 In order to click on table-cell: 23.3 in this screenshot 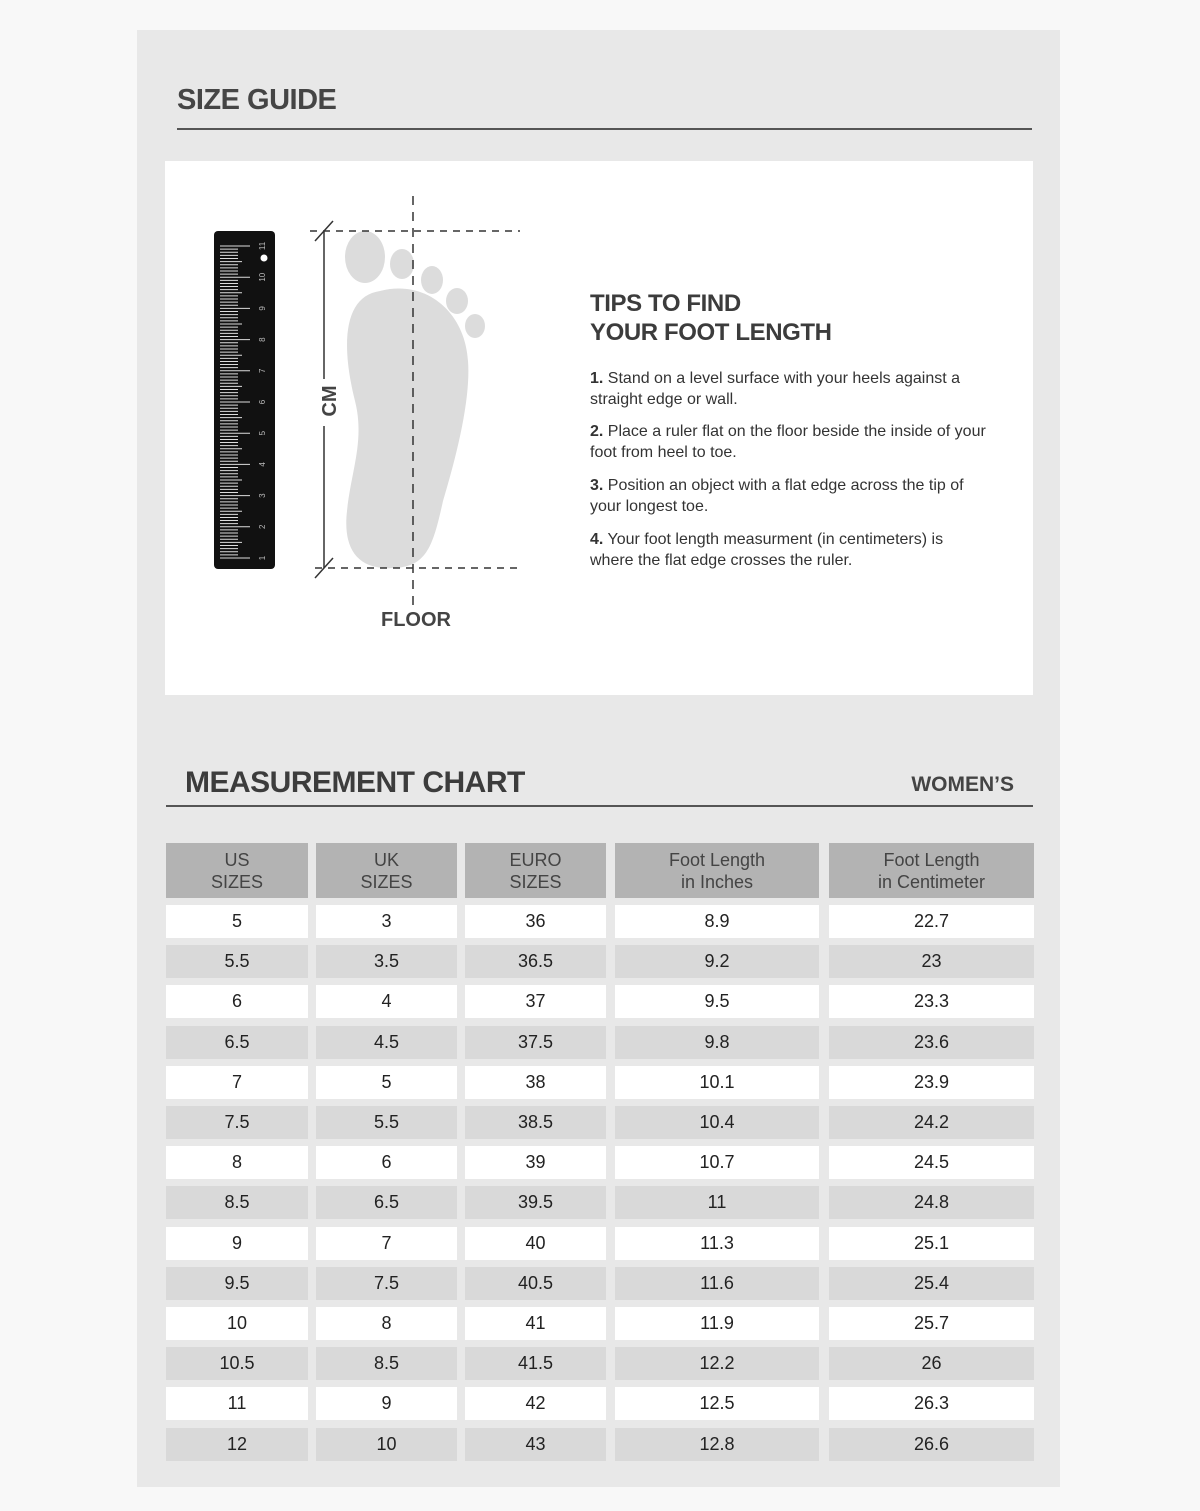, I will do `click(931, 1002)`.